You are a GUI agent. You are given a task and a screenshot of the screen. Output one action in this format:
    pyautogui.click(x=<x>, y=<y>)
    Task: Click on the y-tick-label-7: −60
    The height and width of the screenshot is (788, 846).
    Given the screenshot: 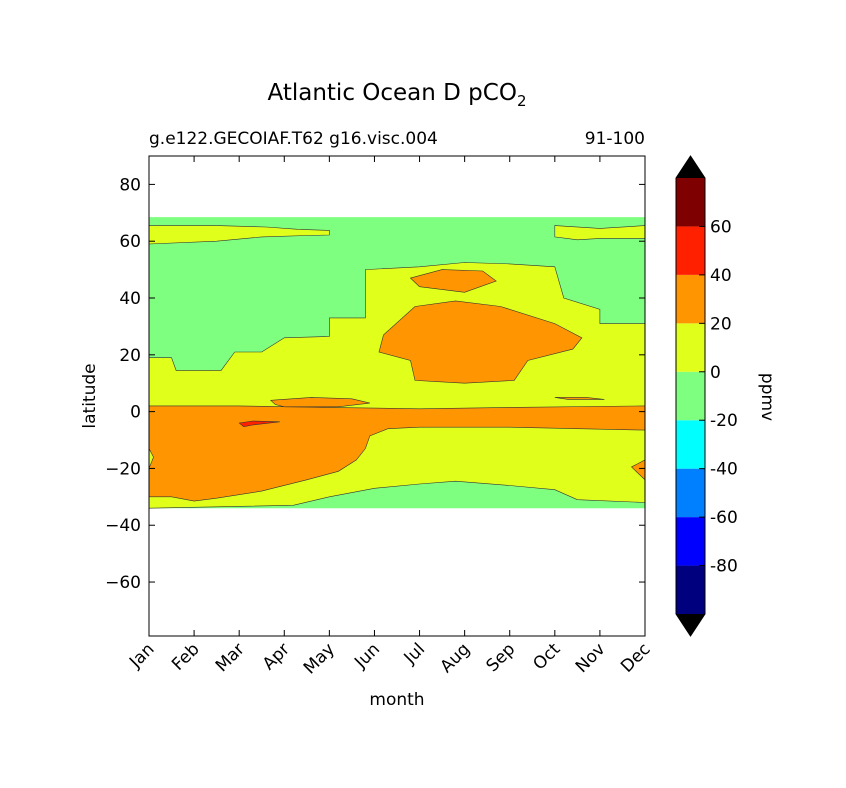 What is the action you would take?
    pyautogui.click(x=123, y=583)
    